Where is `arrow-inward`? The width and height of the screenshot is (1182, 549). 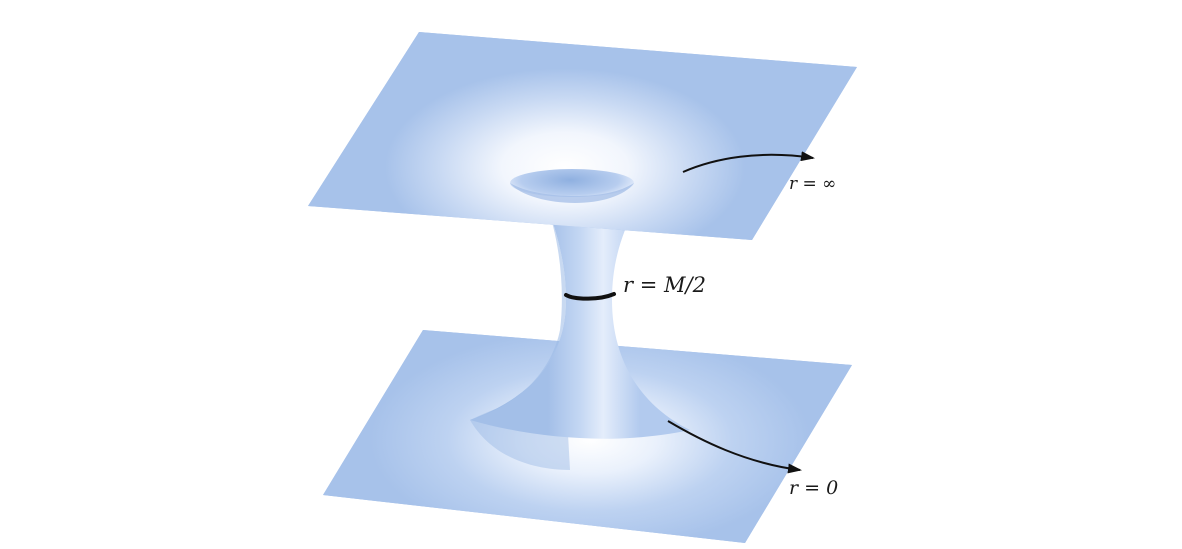 arrow-inward is located at coordinates (734, 447).